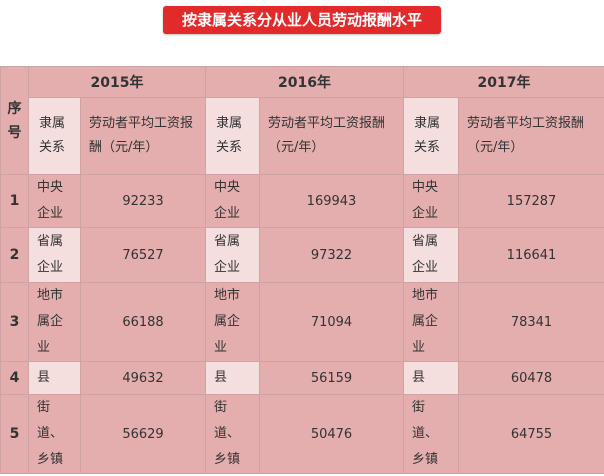  Describe the element at coordinates (14, 201) in the screenshot. I see `seq-cell: 1` at that location.